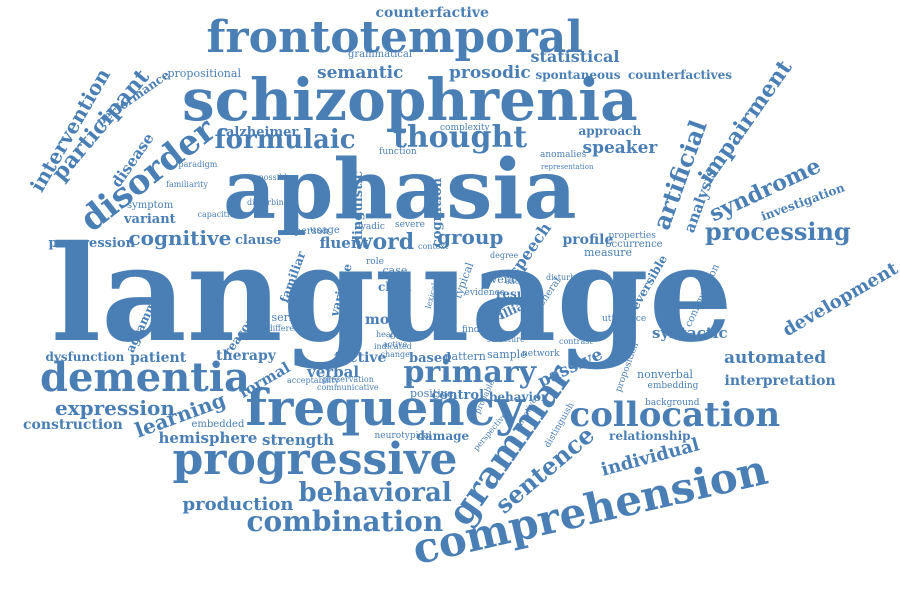 The image size is (900, 592). Describe the element at coordinates (333, 371) in the screenshot. I see `cloud-word-verbal: verbal` at that location.